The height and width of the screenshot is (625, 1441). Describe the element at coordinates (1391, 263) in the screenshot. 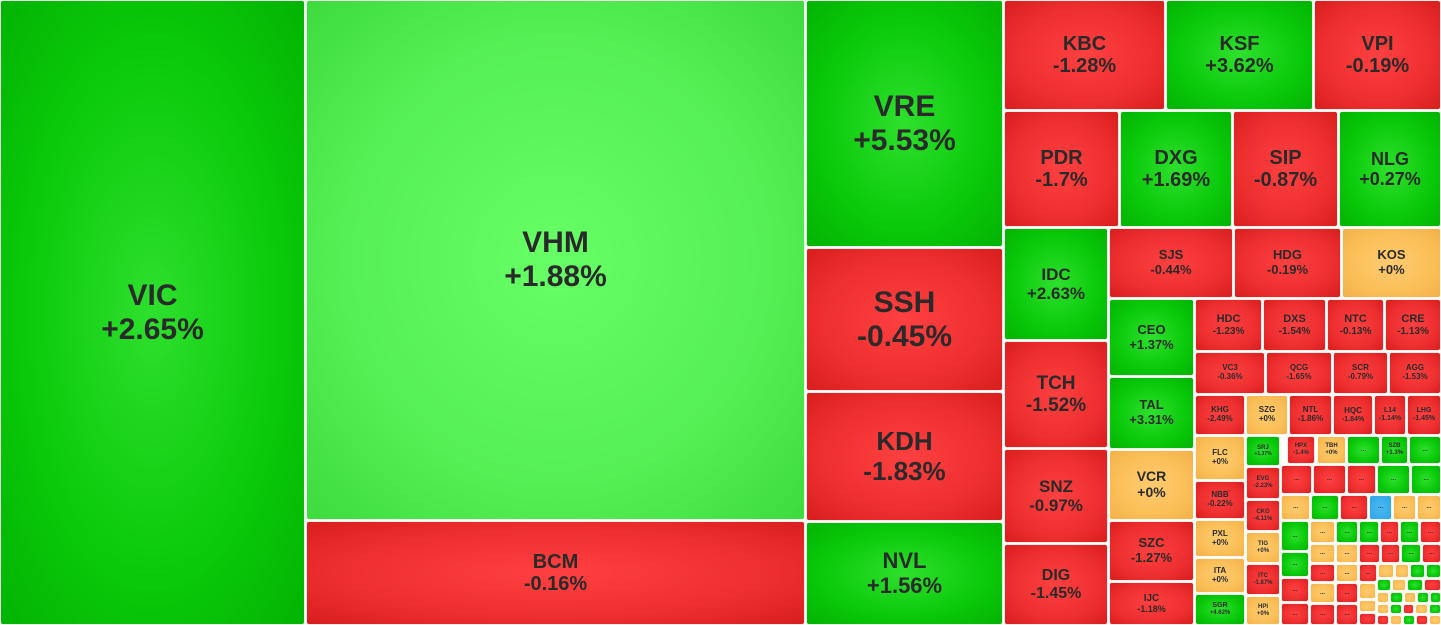

I see `tile-kos: KOS +0%` at that location.